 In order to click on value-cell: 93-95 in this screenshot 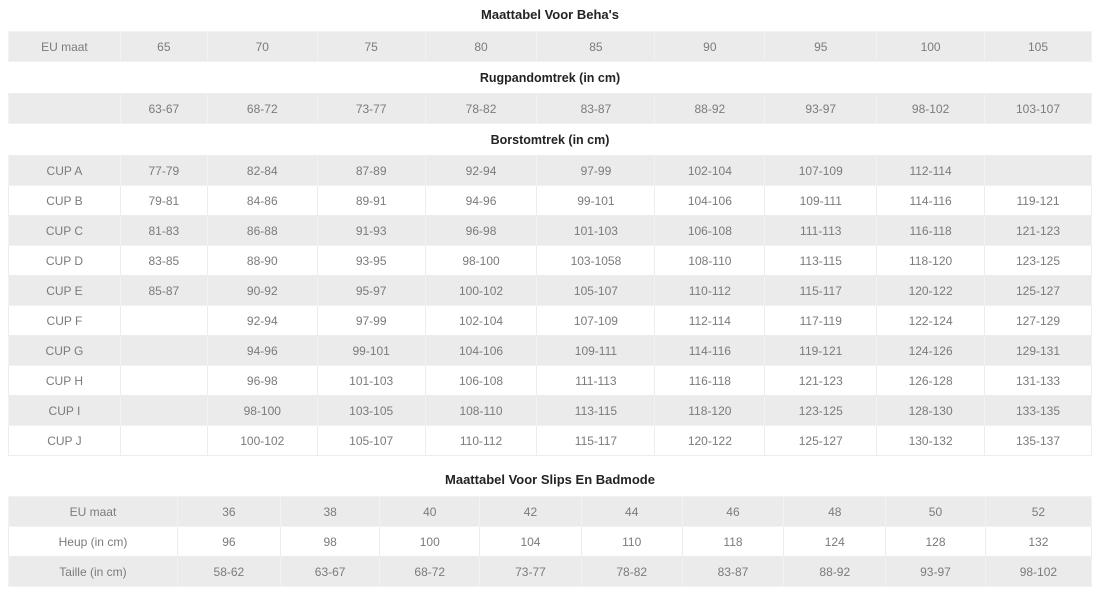, I will do `click(371, 260)`.